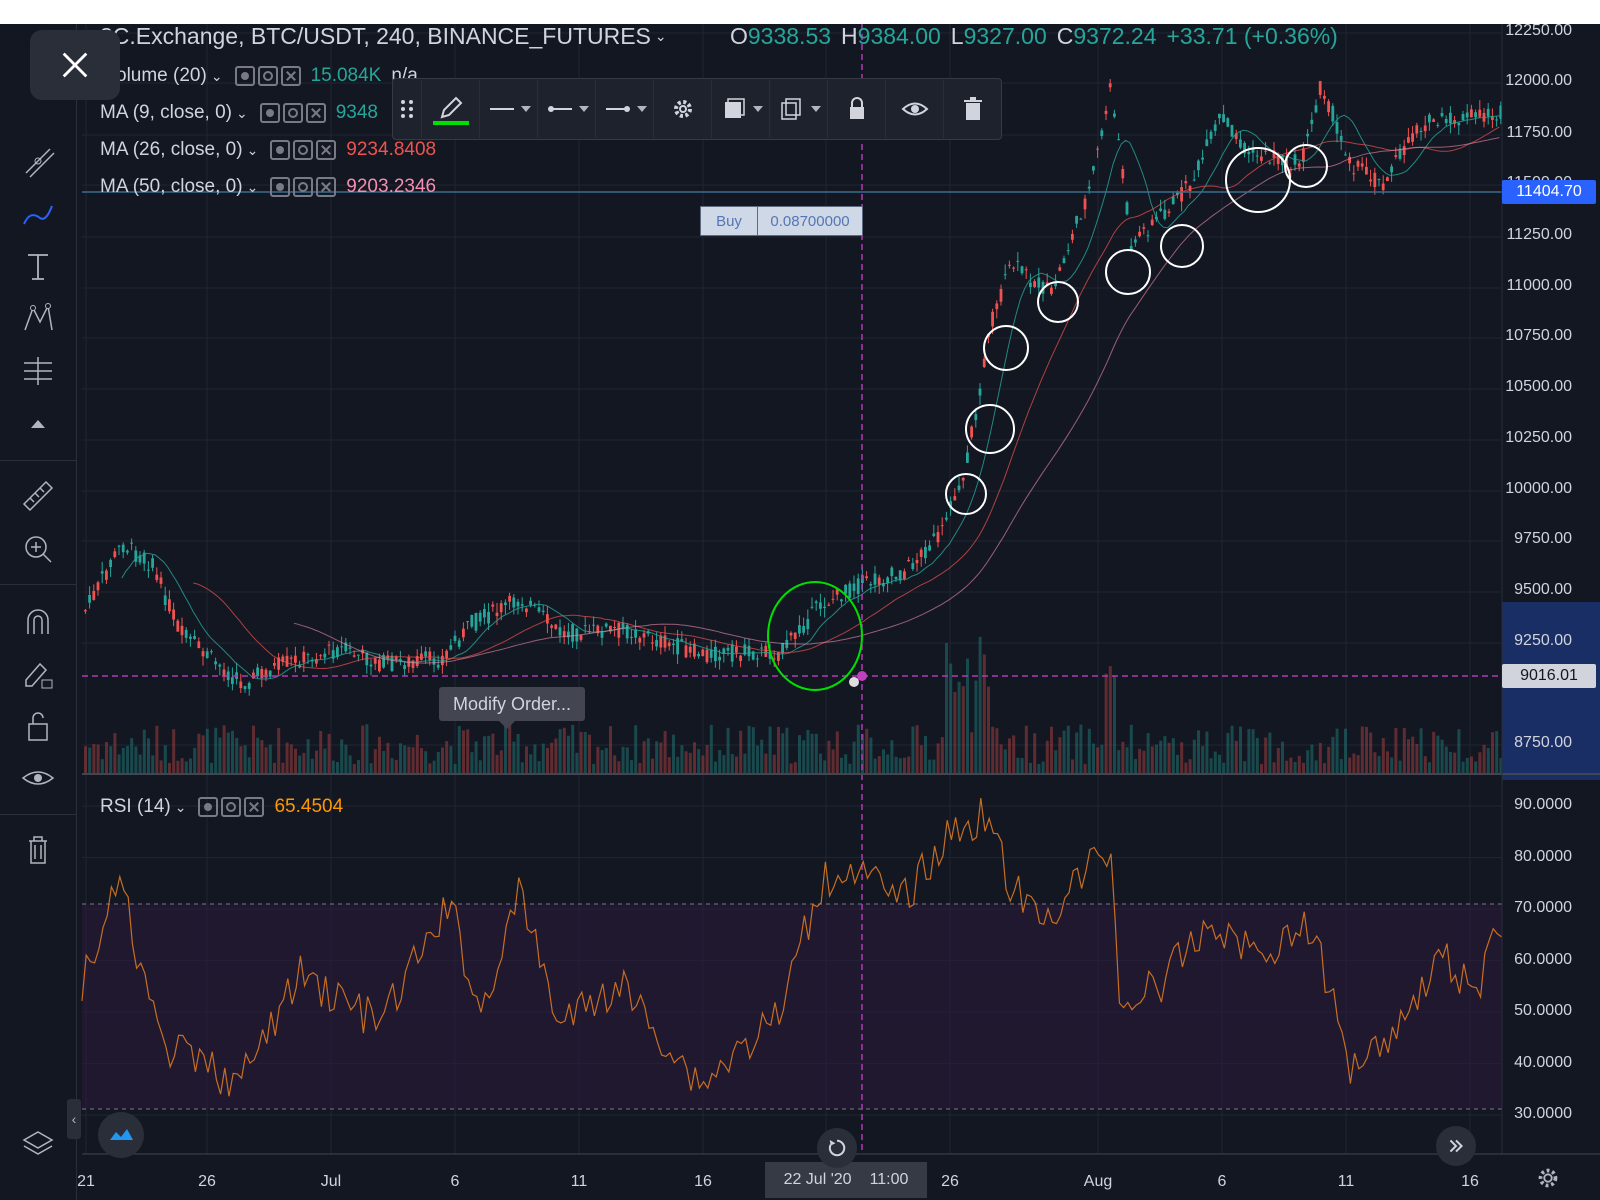 The image size is (1600, 1200). What do you see at coordinates (729, 221) in the screenshot?
I see `order-side: Buy` at bounding box center [729, 221].